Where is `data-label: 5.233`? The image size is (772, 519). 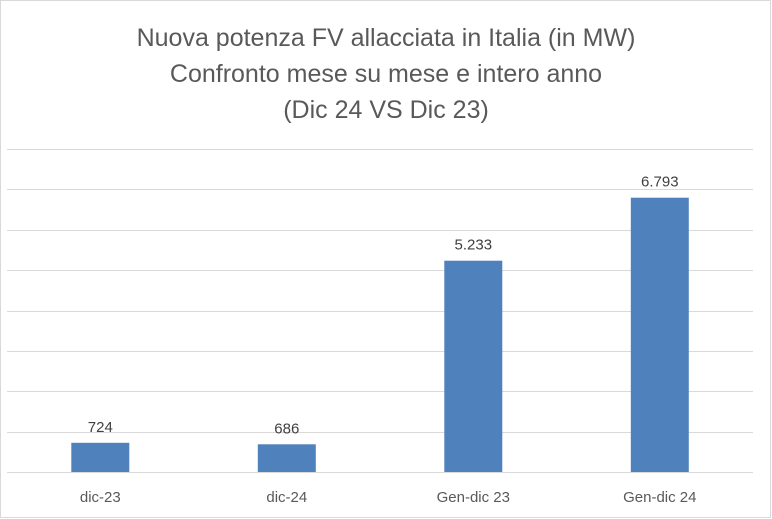
data-label: 5.233 is located at coordinates (474, 245).